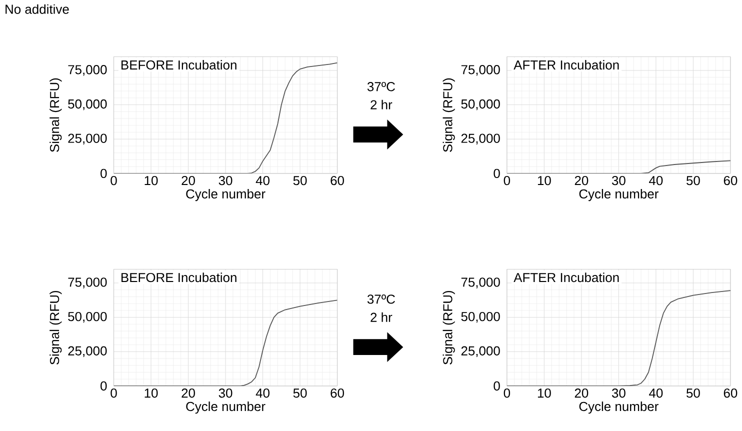  Describe the element at coordinates (37, 9) in the screenshot. I see `chart-subtitle: No additive` at that location.